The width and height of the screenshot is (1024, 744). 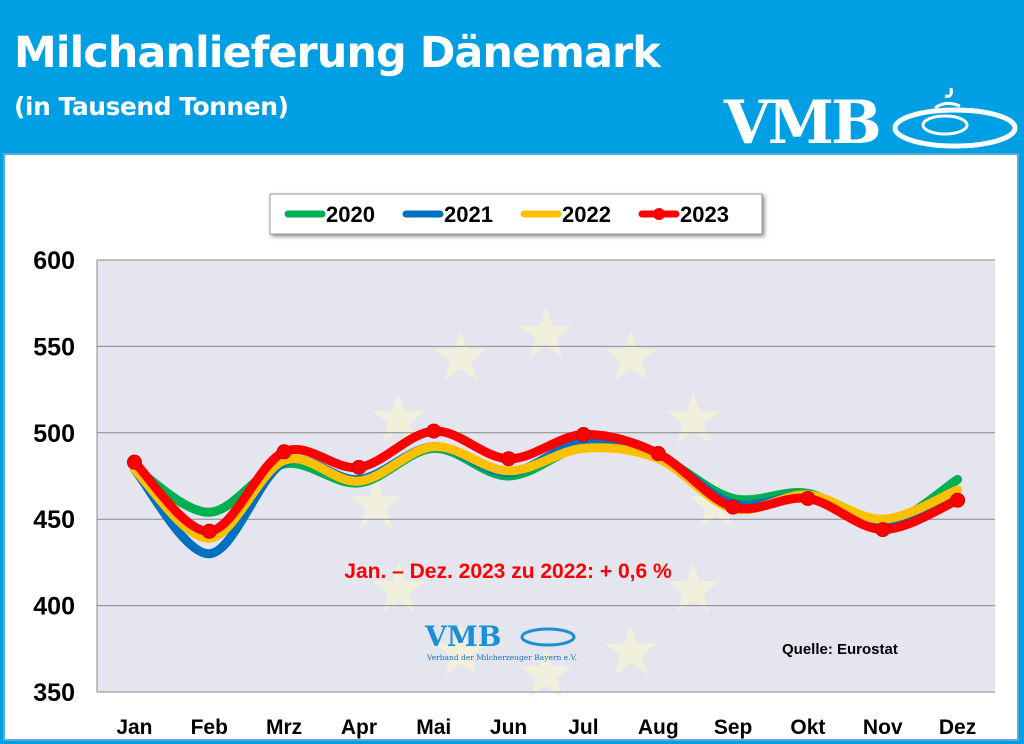 I want to click on legend-label: 2022, so click(x=586, y=214).